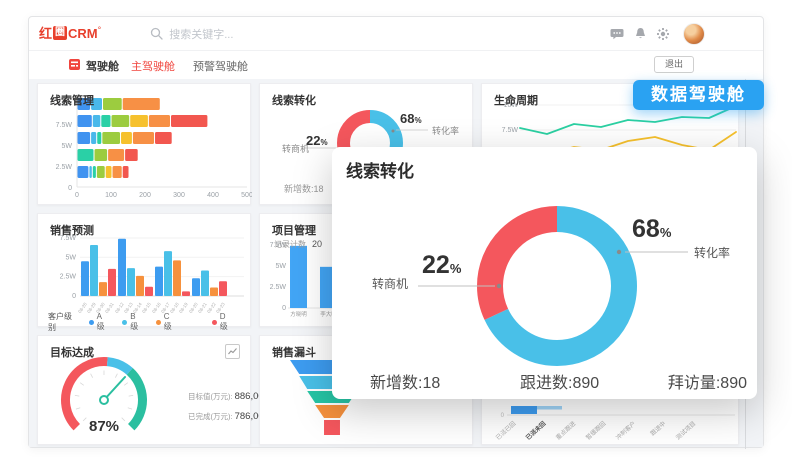 The image size is (792, 459). I want to click on panel-title: 目标达成, so click(72, 353).